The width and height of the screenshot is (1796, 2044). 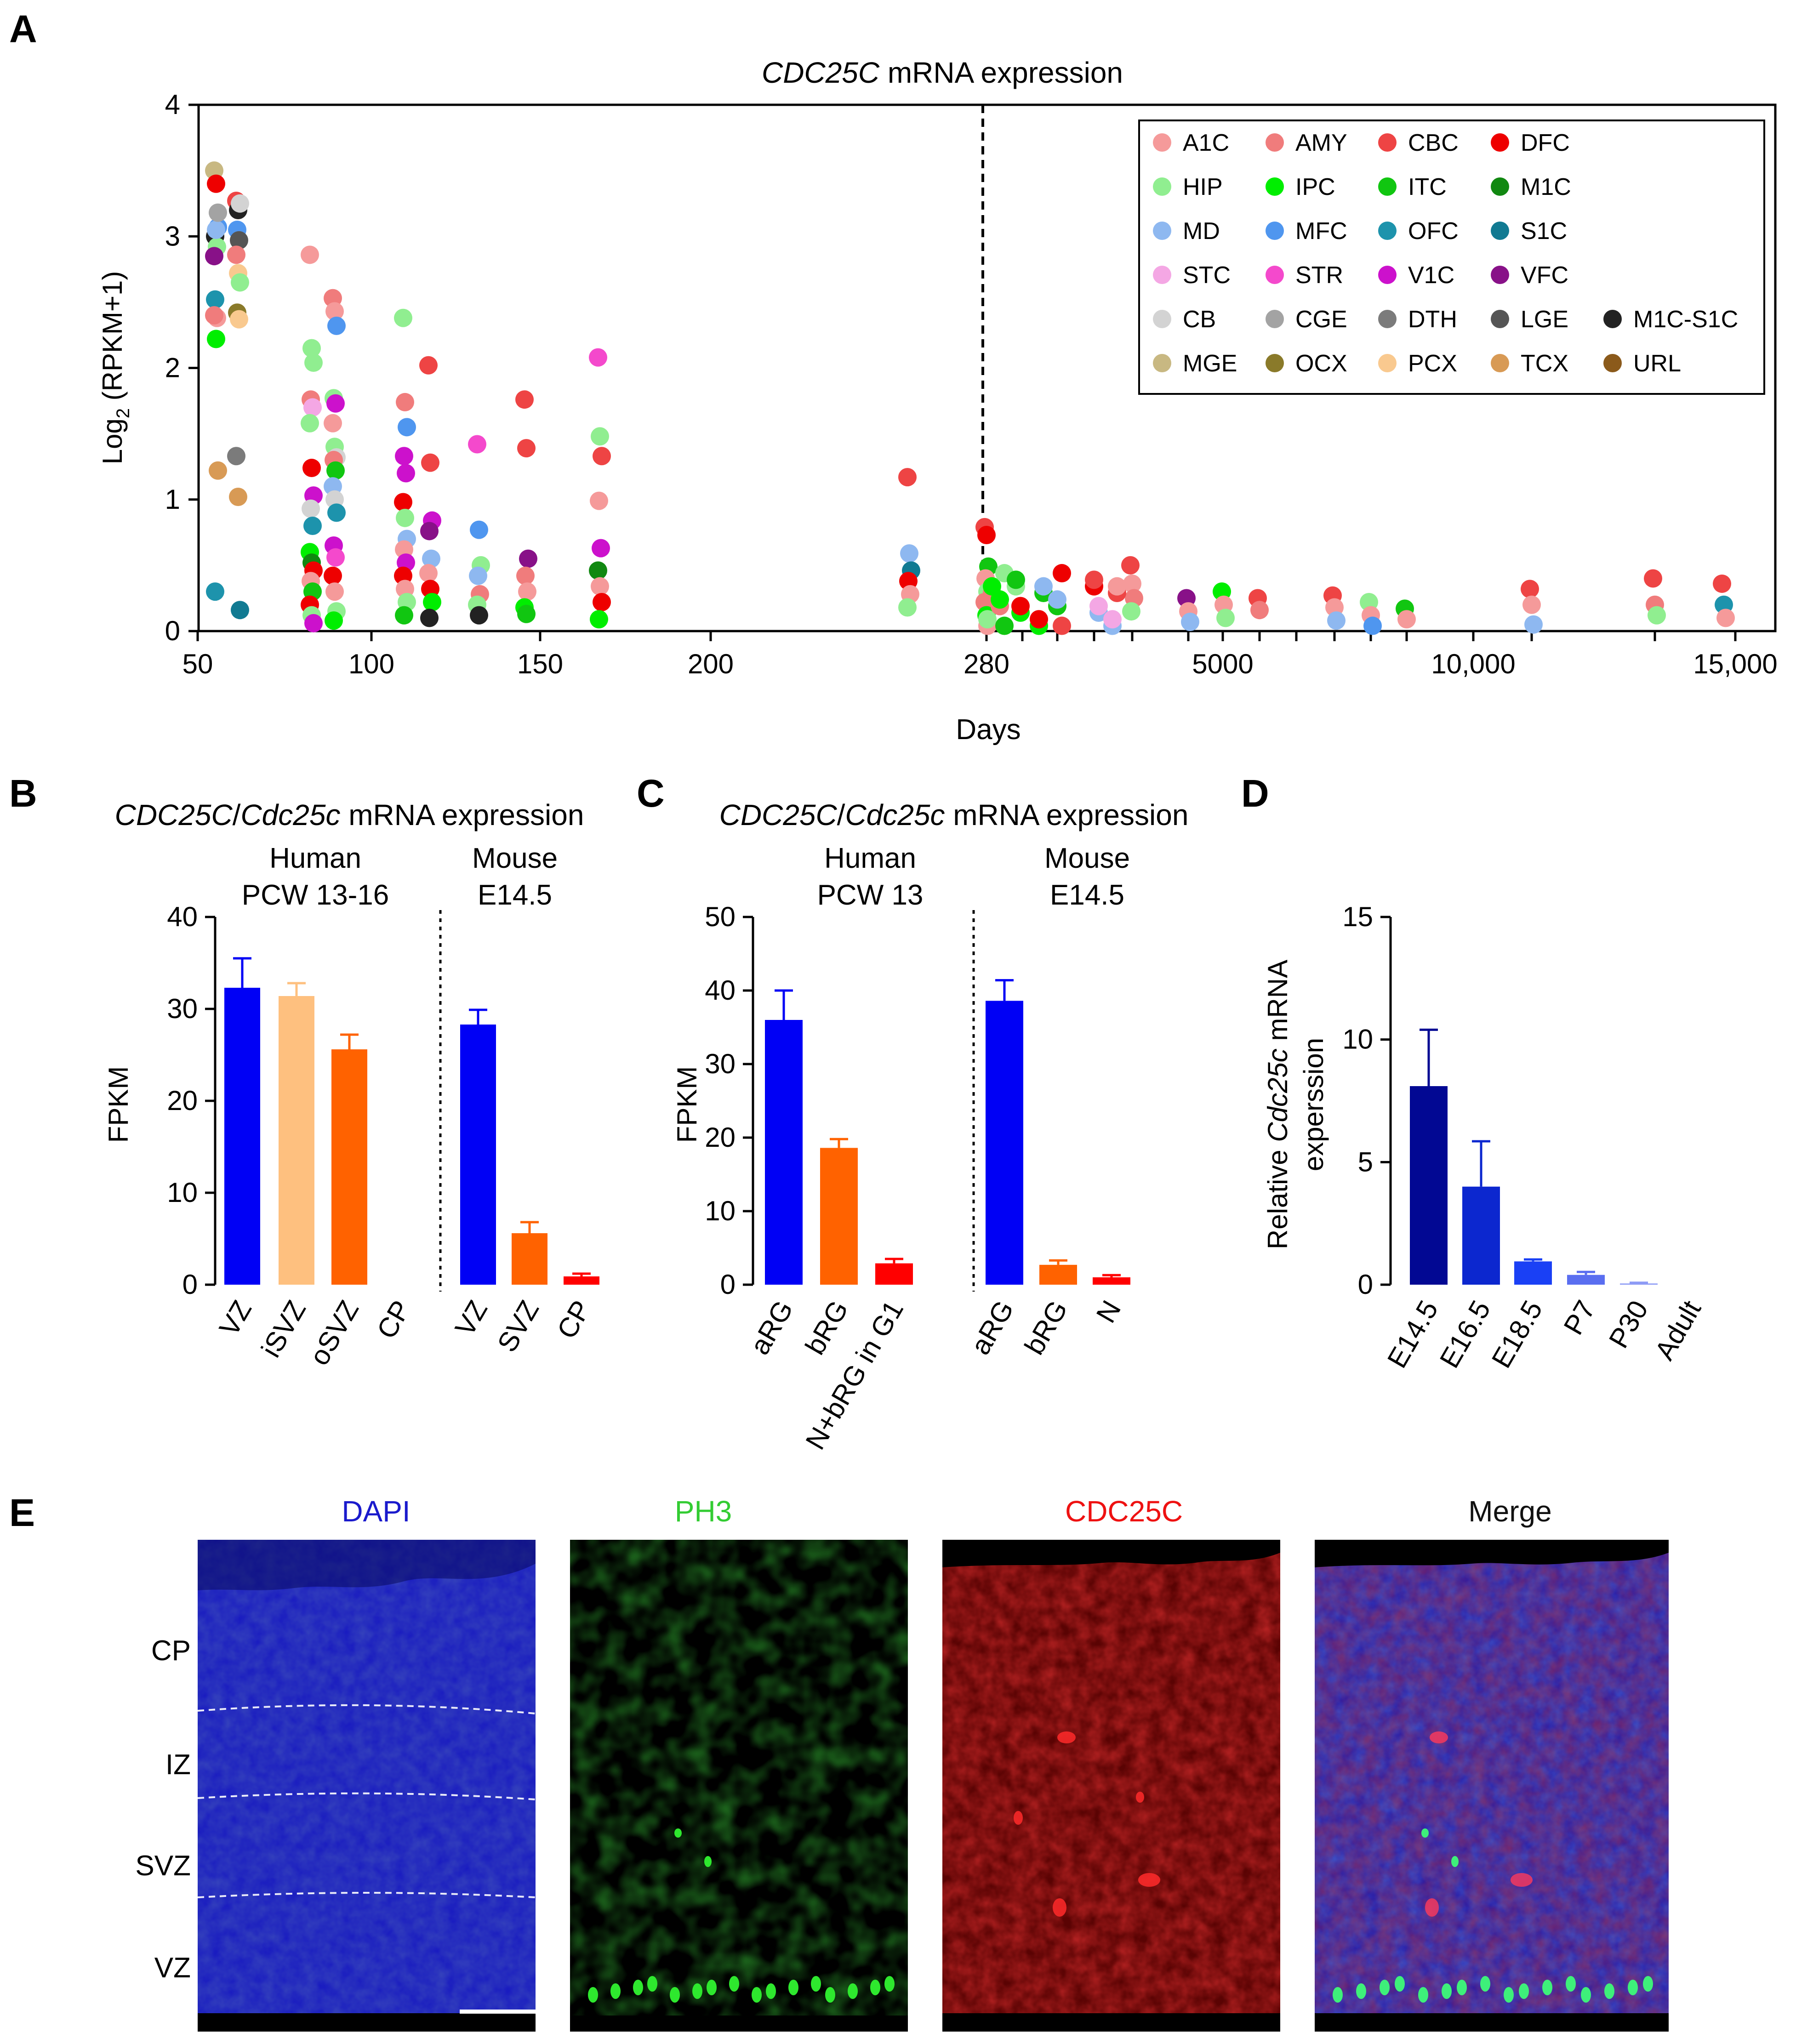 I want to click on panel-a-x-tick-label: 200, so click(x=711, y=664).